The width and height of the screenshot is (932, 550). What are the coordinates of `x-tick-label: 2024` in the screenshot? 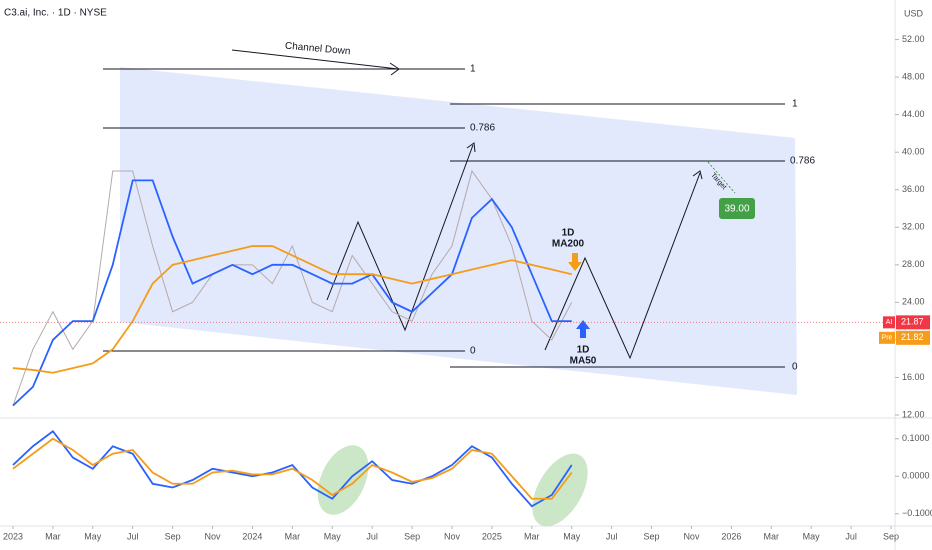 It's located at (252, 536).